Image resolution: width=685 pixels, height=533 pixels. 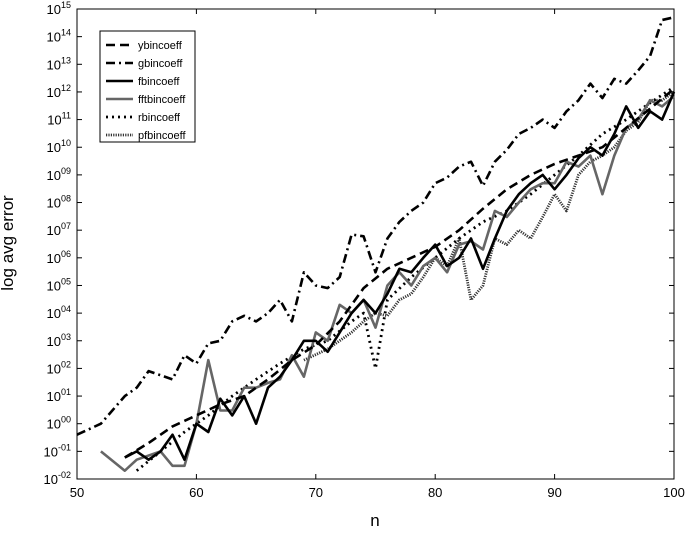 What do you see at coordinates (316, 492) in the screenshot?
I see `x-tick-label: 70` at bounding box center [316, 492].